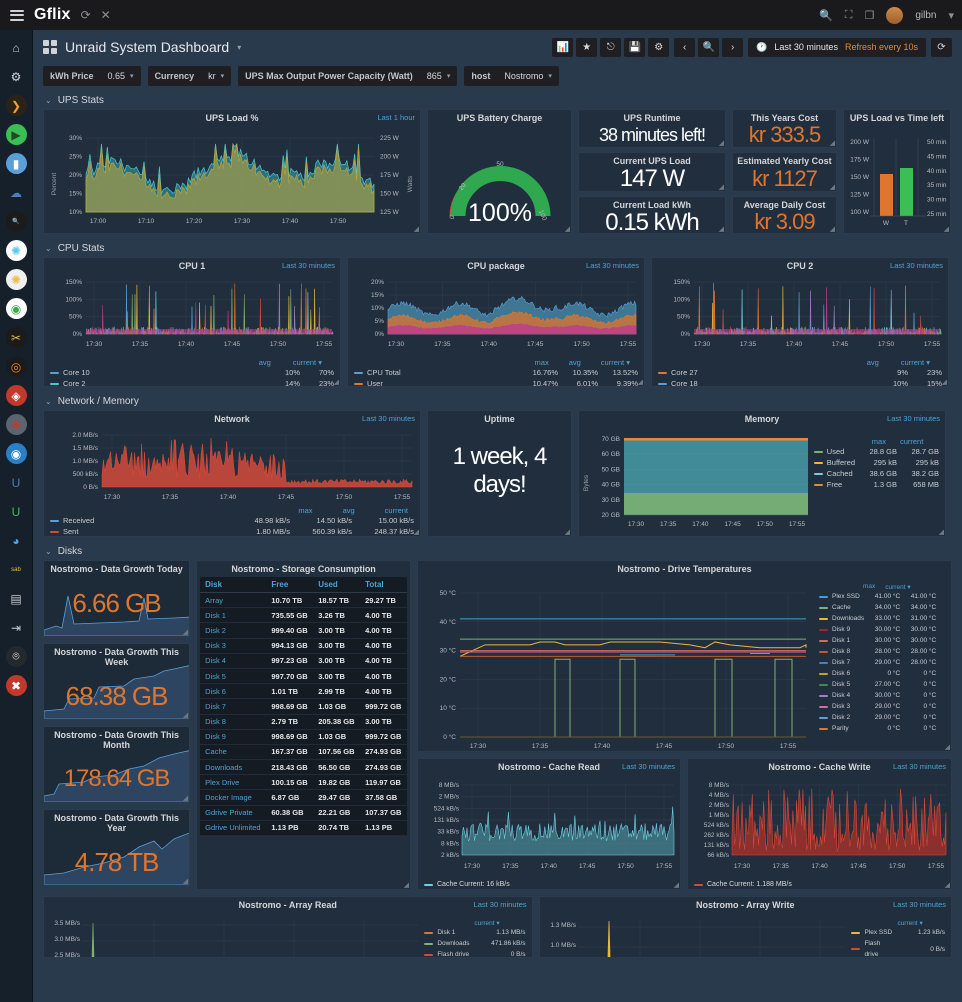  What do you see at coordinates (496, 372) in the screenshot?
I see `legend-item: CPU Total 16.76% 10.35% 13.52%` at bounding box center [496, 372].